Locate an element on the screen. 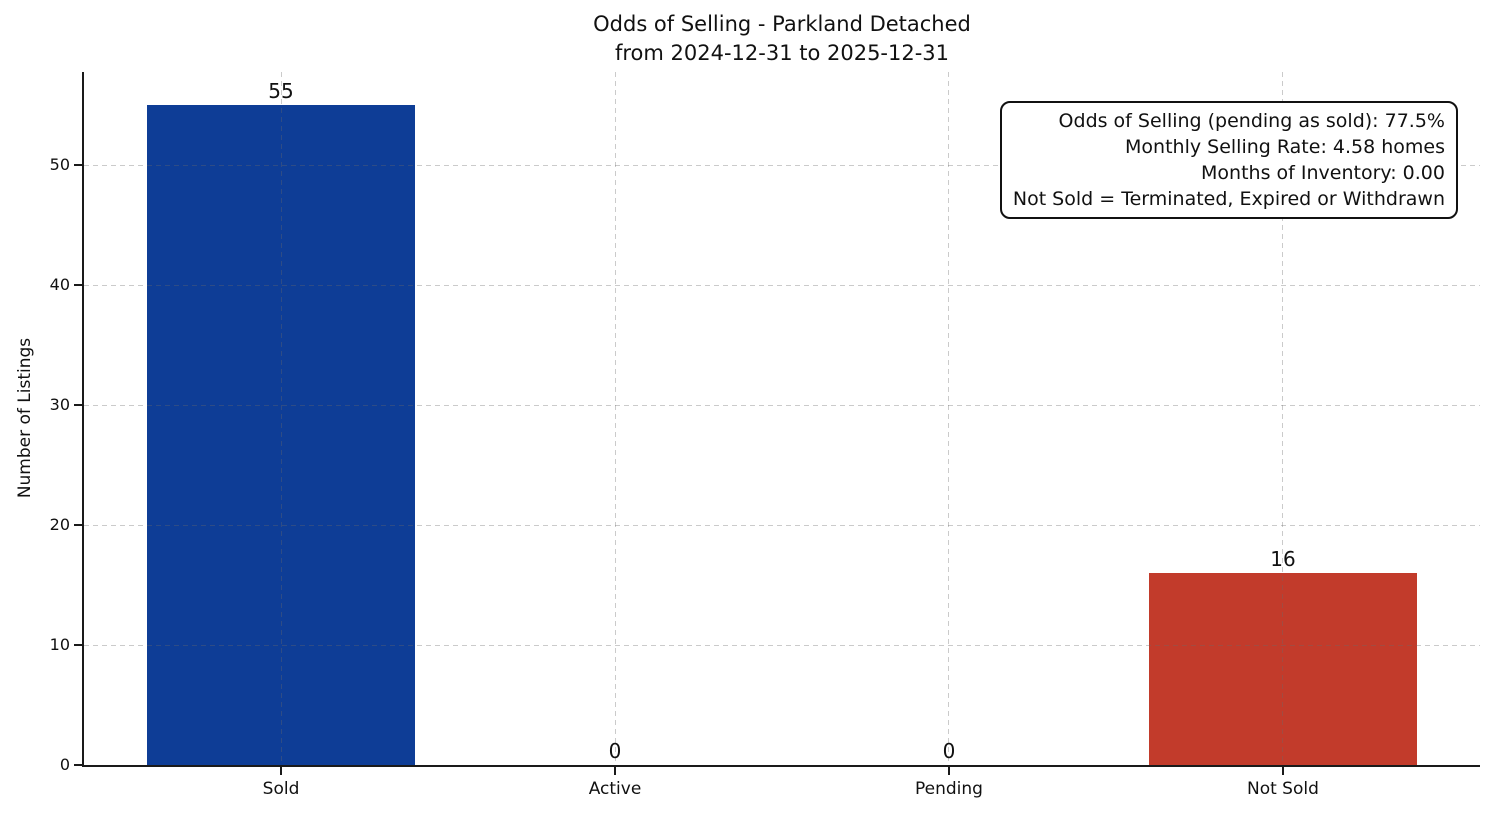 The width and height of the screenshot is (1494, 816). gridline-v-pending is located at coordinates (949, 418).